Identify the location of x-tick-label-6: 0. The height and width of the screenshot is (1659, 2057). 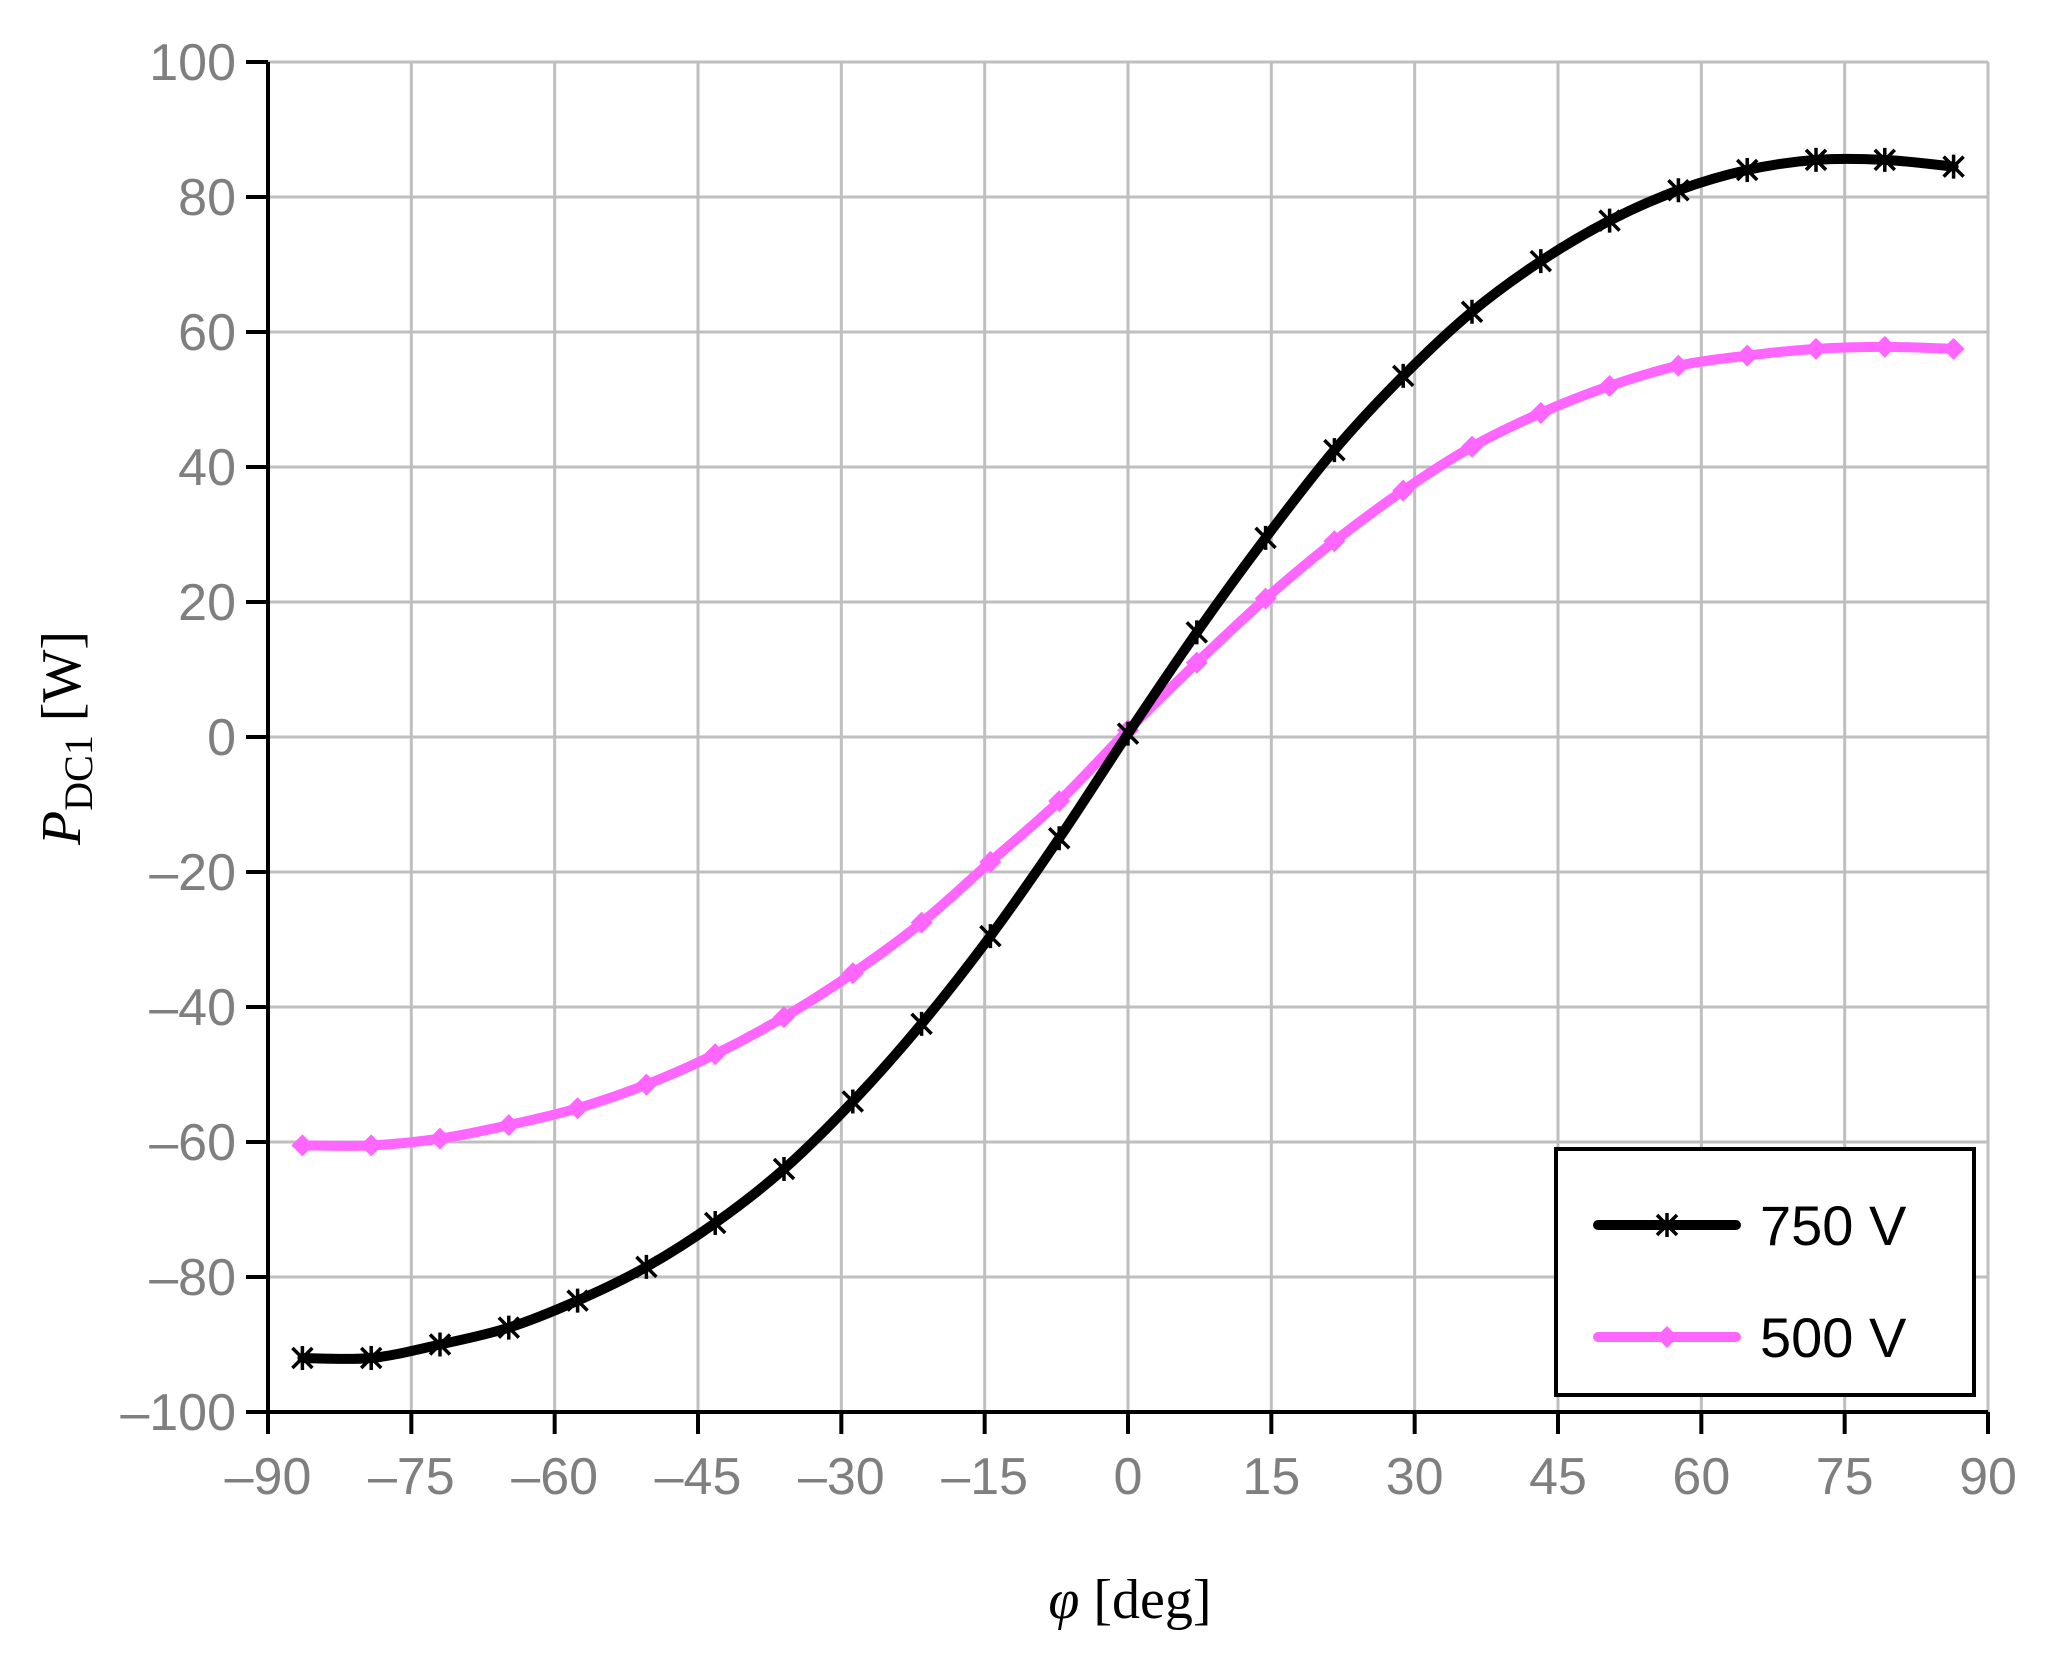
(1128, 1477).